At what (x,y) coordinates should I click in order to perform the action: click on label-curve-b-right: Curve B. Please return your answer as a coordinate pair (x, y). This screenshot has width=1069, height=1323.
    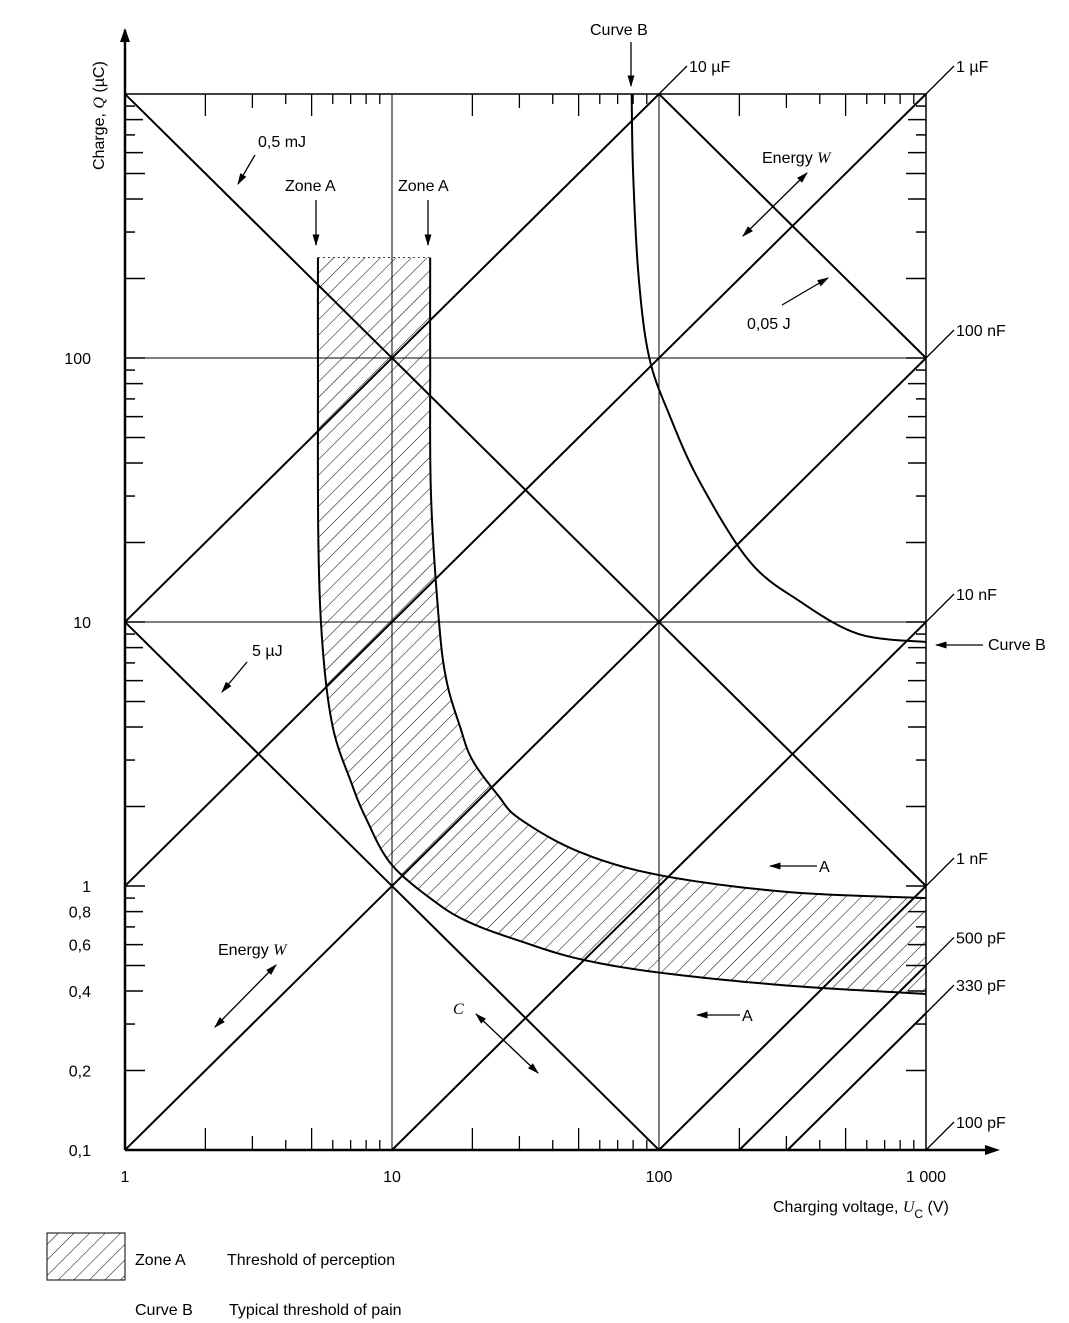
    Looking at the image, I should click on (1017, 645).